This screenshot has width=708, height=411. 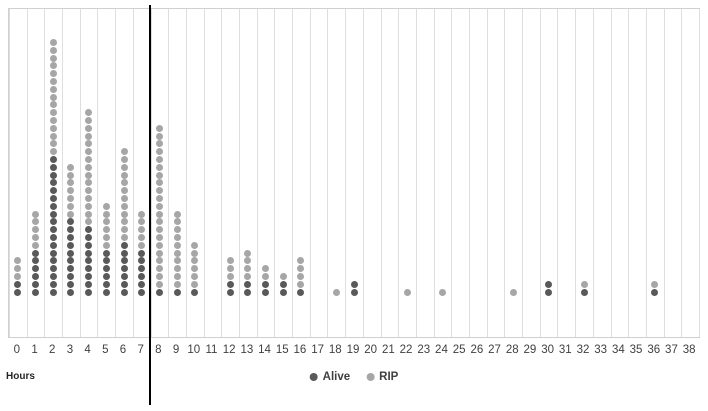 What do you see at coordinates (176, 350) in the screenshot?
I see `x-tick-label: 9` at bounding box center [176, 350].